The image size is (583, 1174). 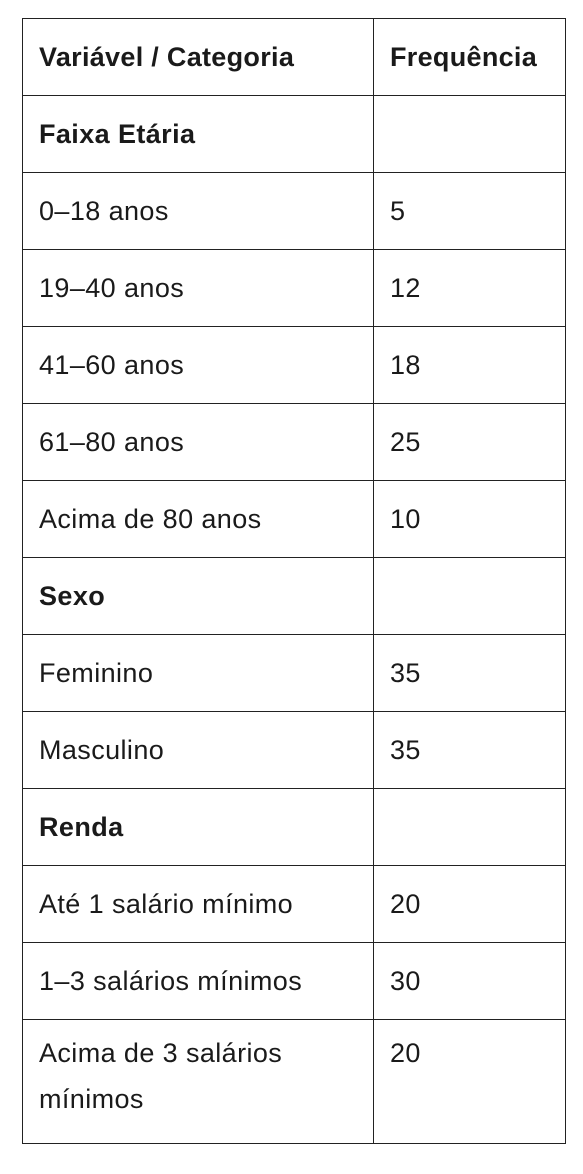 I want to click on category-label-text: Acima de 3 salários mínimos, so click(x=161, y=1076).